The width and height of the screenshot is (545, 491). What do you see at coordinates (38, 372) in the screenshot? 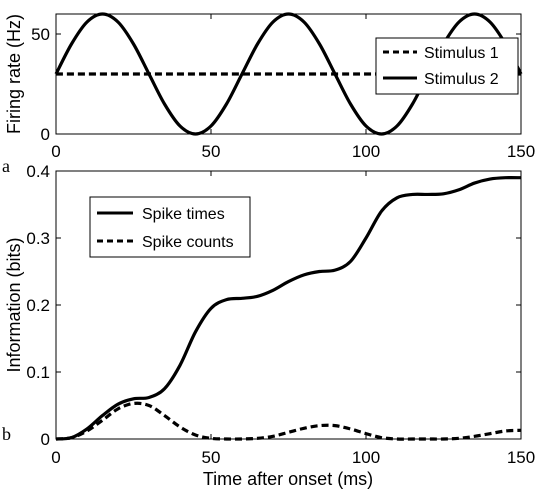
I see `panel-b-y-tick-label-1: 0.1` at bounding box center [38, 372].